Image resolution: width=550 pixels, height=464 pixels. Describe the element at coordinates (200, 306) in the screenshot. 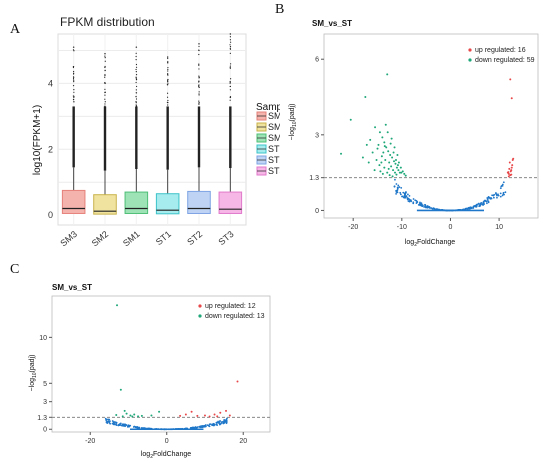

I see `legend-marker` at that location.